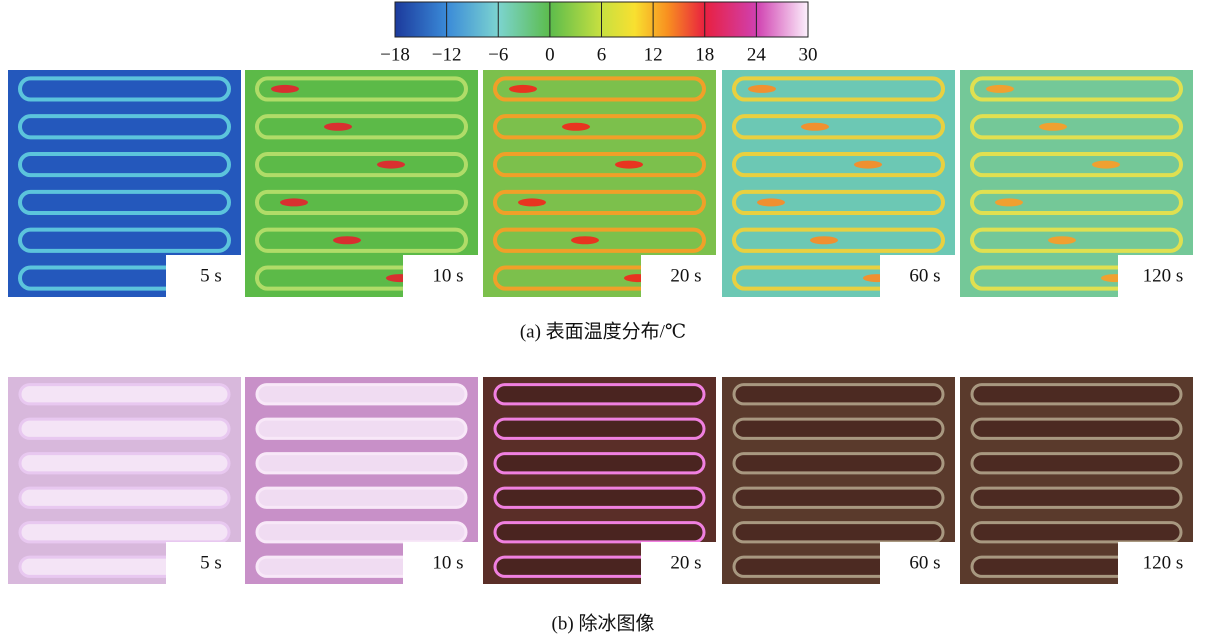 The height and width of the screenshot is (638, 1207). What do you see at coordinates (757, 54) in the screenshot?
I see `colorbar-tick-label: 24` at bounding box center [757, 54].